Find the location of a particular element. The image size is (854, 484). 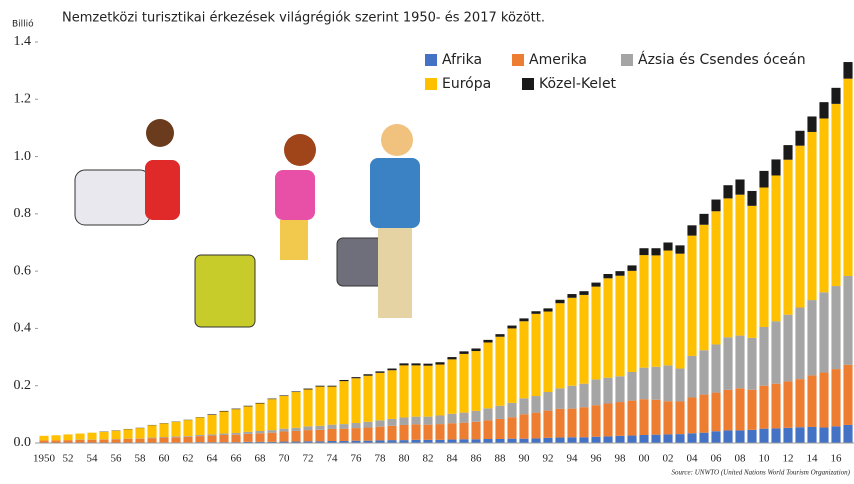

y-tick-label: 1.4 is located at coordinates (23, 41).